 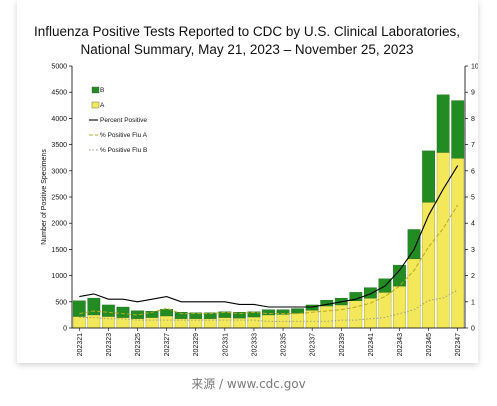 I want to click on legend-label-3: % Positive Flu A, so click(x=124, y=135).